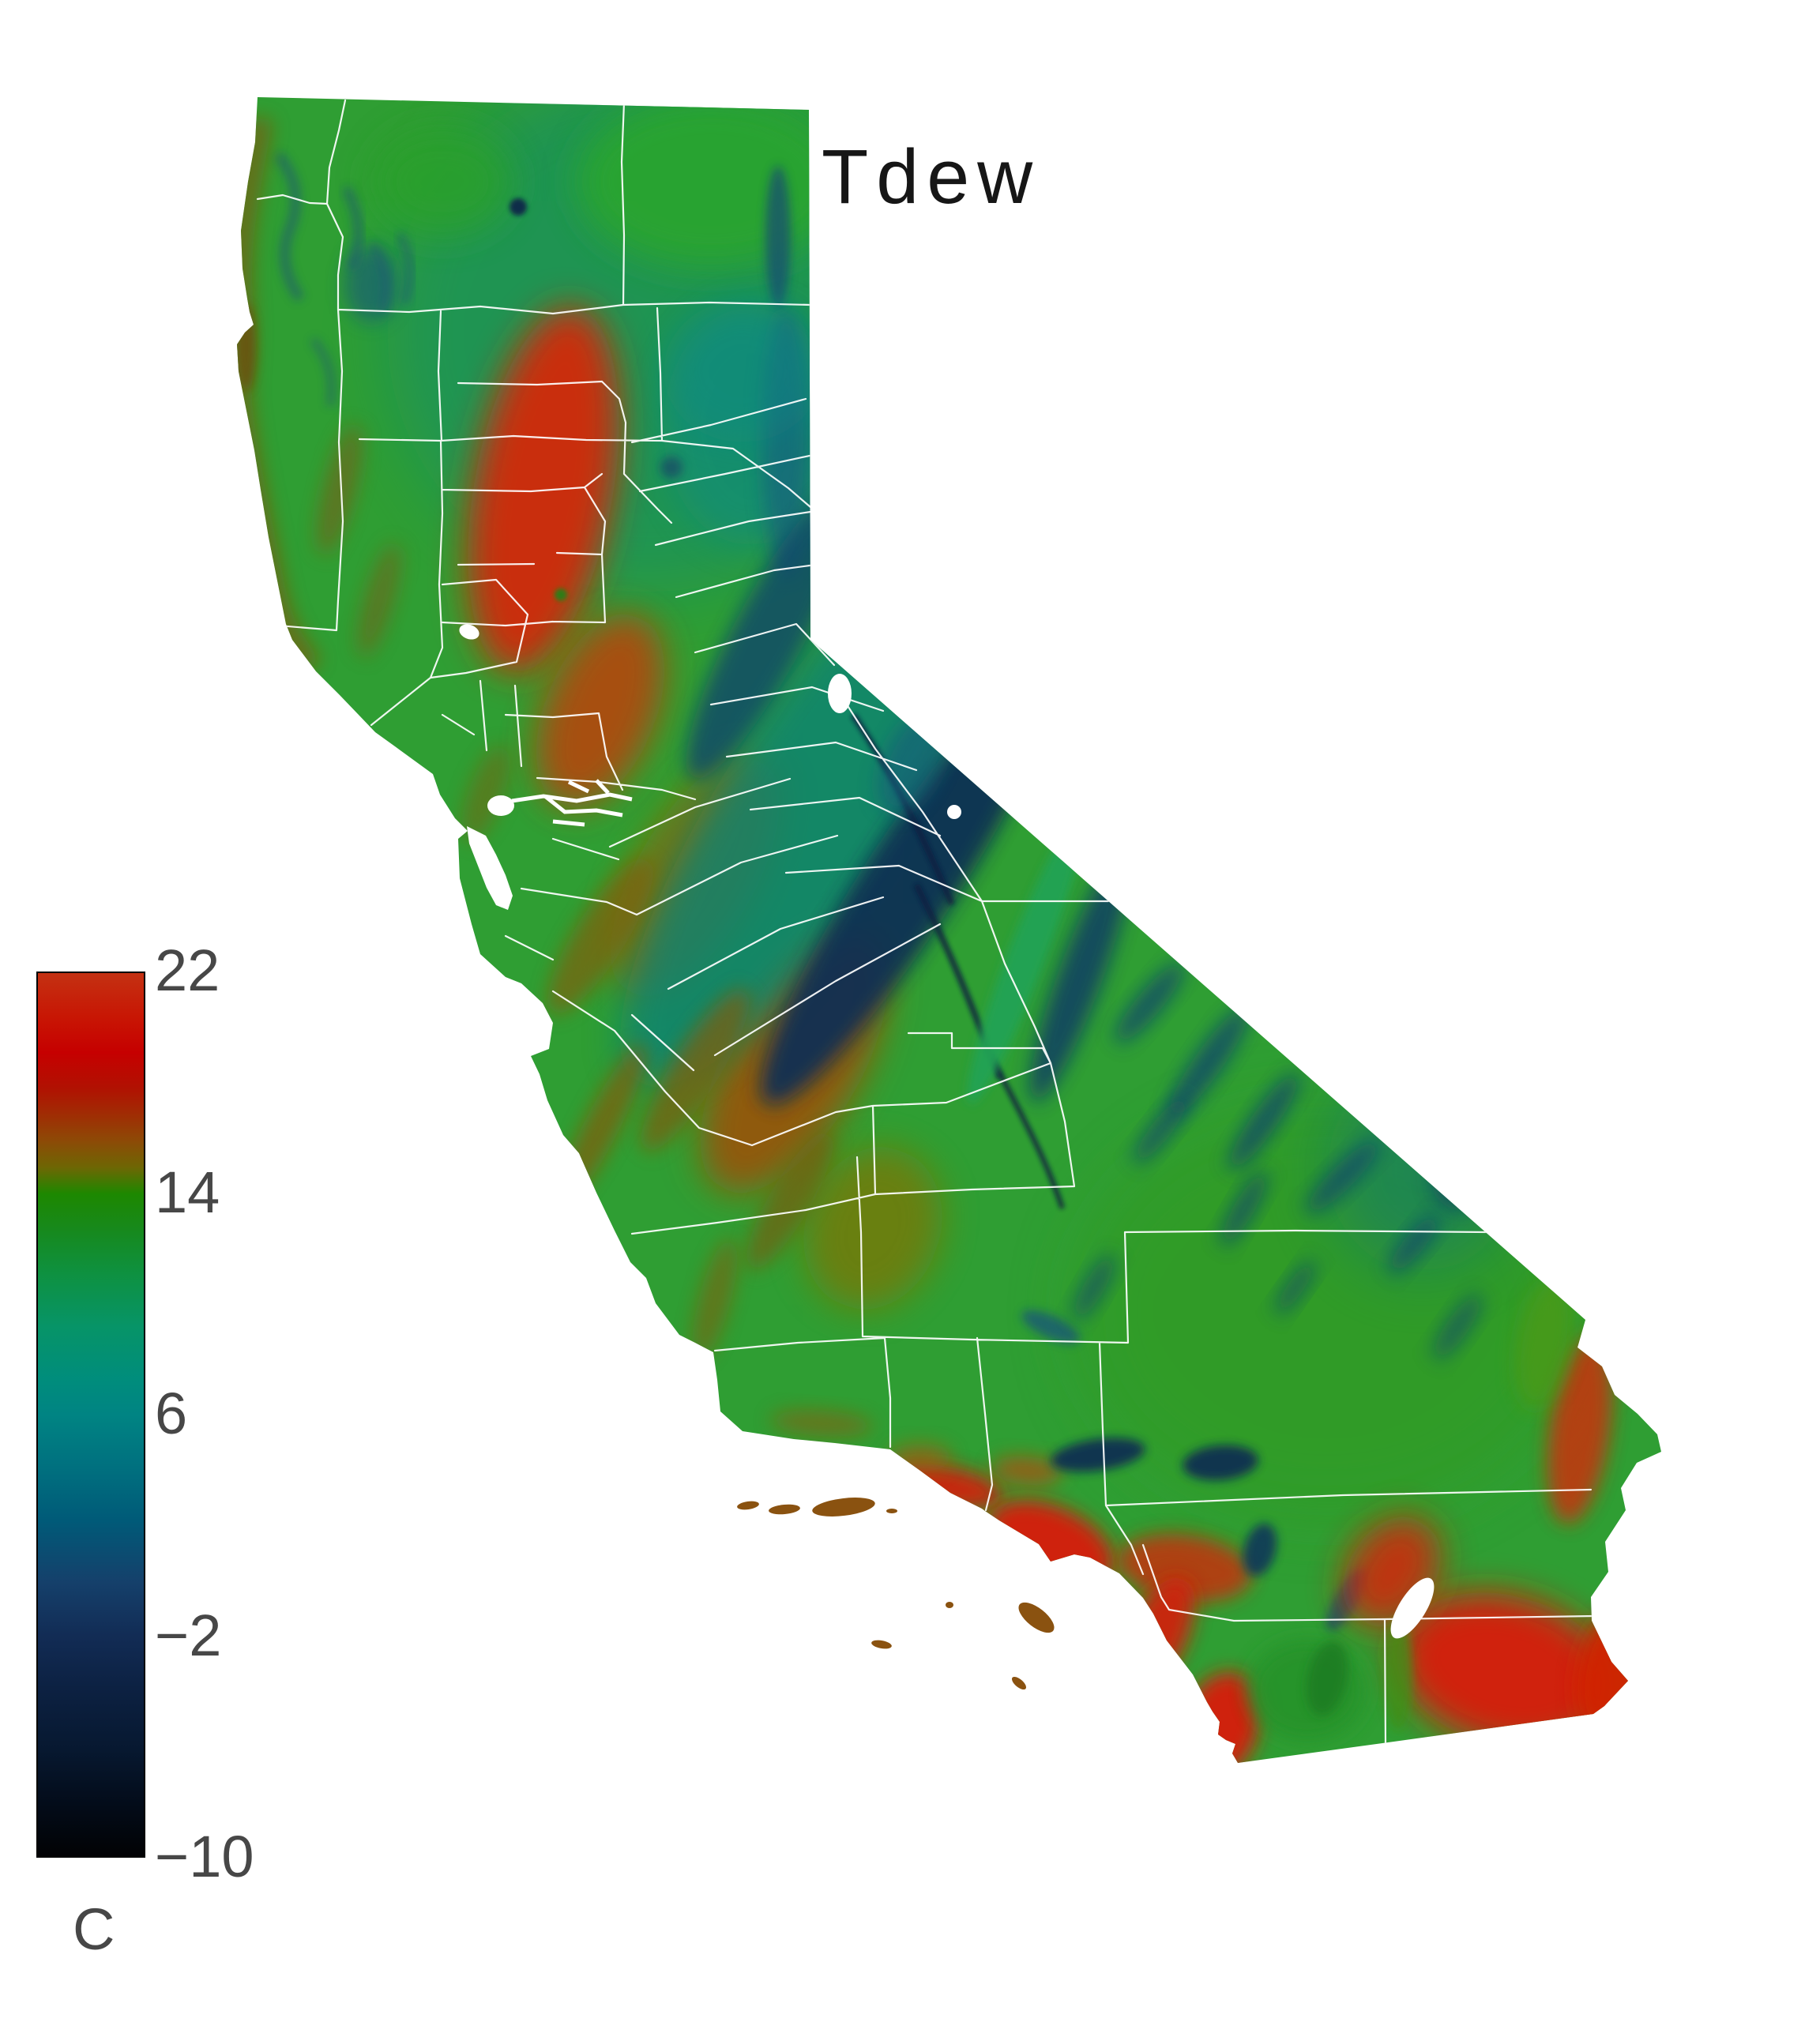  I want to click on colorbar-gradient, so click(90, 1415).